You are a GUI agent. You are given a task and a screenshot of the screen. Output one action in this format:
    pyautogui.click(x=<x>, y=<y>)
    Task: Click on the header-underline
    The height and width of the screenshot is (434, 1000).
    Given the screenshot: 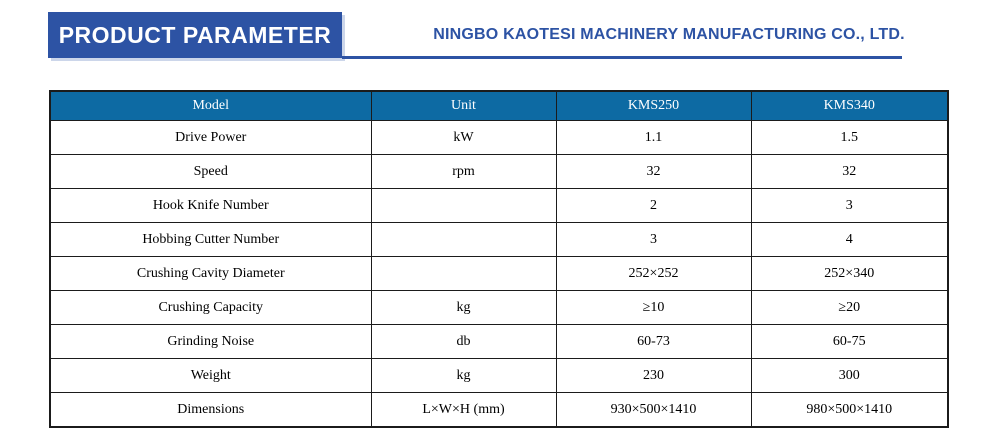 What is the action you would take?
    pyautogui.click(x=622, y=57)
    